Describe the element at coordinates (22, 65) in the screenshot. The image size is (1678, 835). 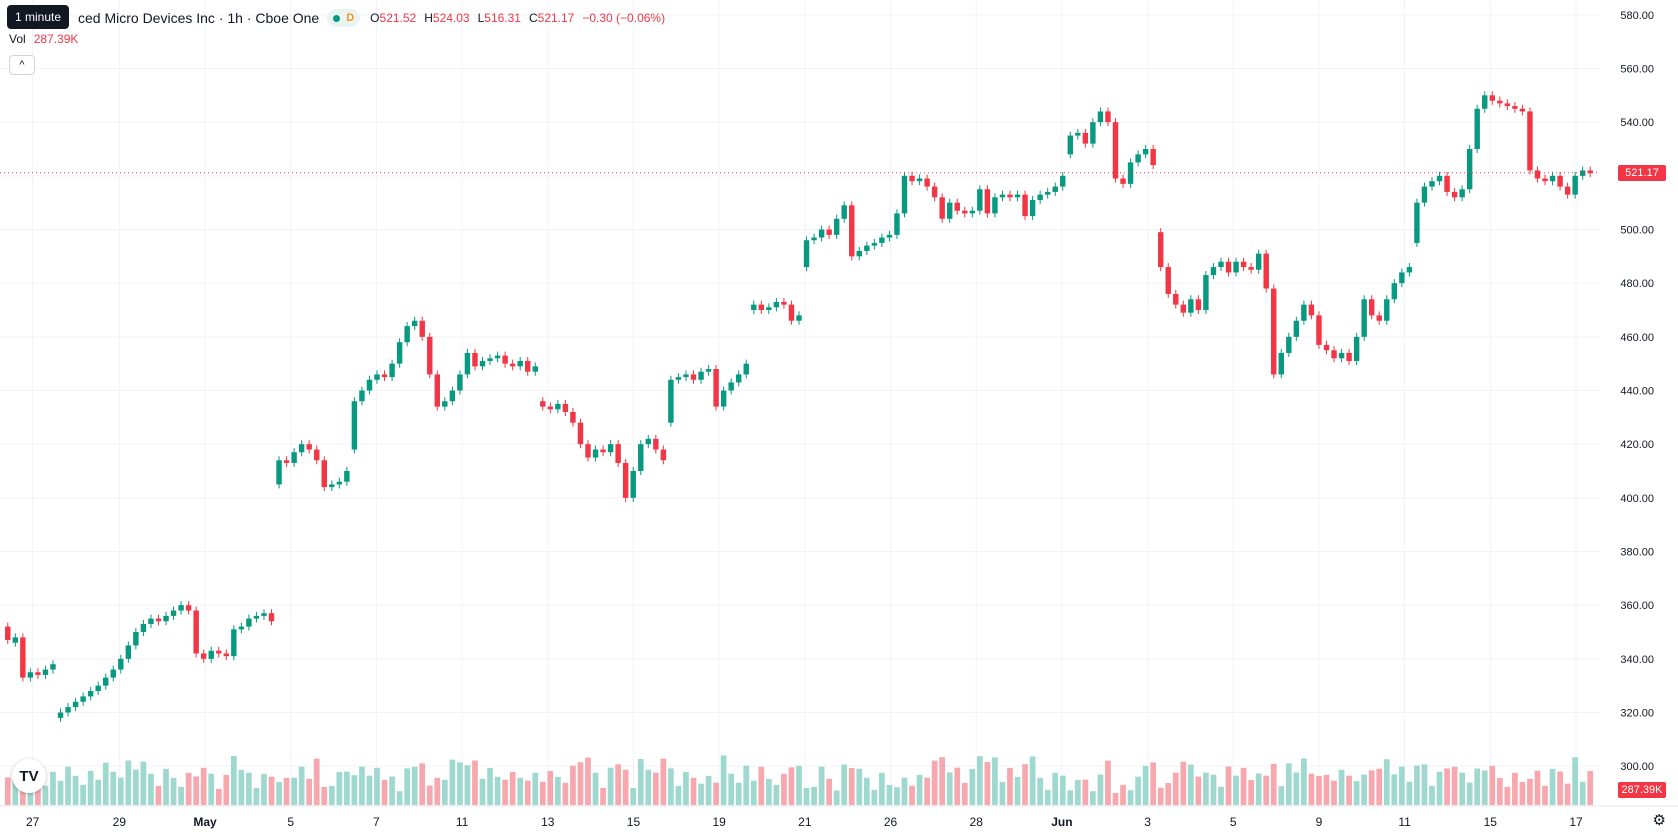
I see `collapse-legend-button: ^` at that location.